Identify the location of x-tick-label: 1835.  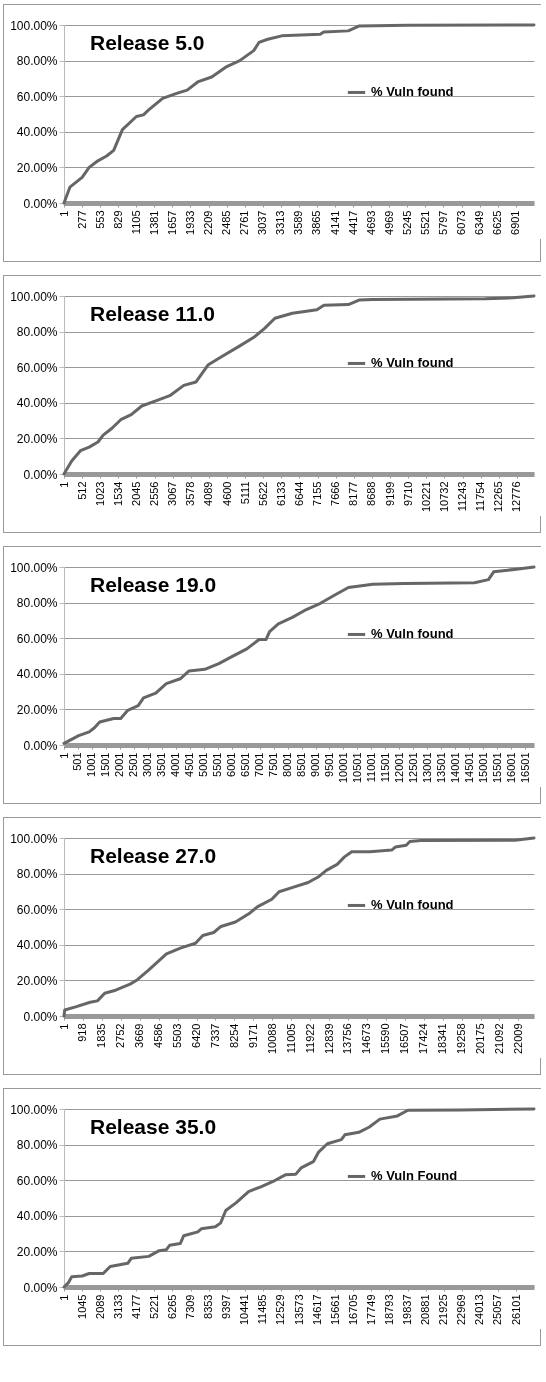
(101, 1035).